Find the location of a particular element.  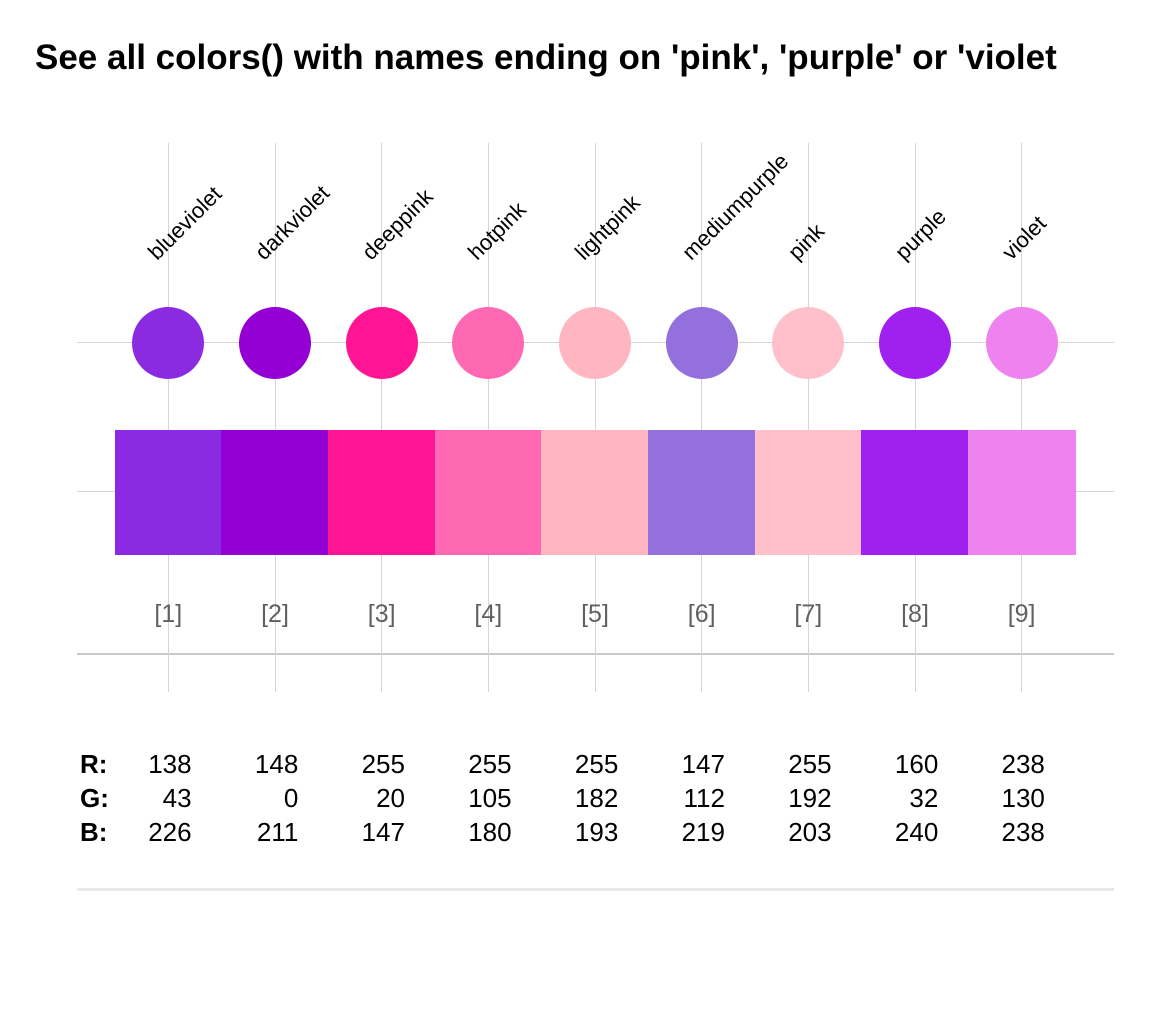

g-value: 192 is located at coordinates (810, 798).